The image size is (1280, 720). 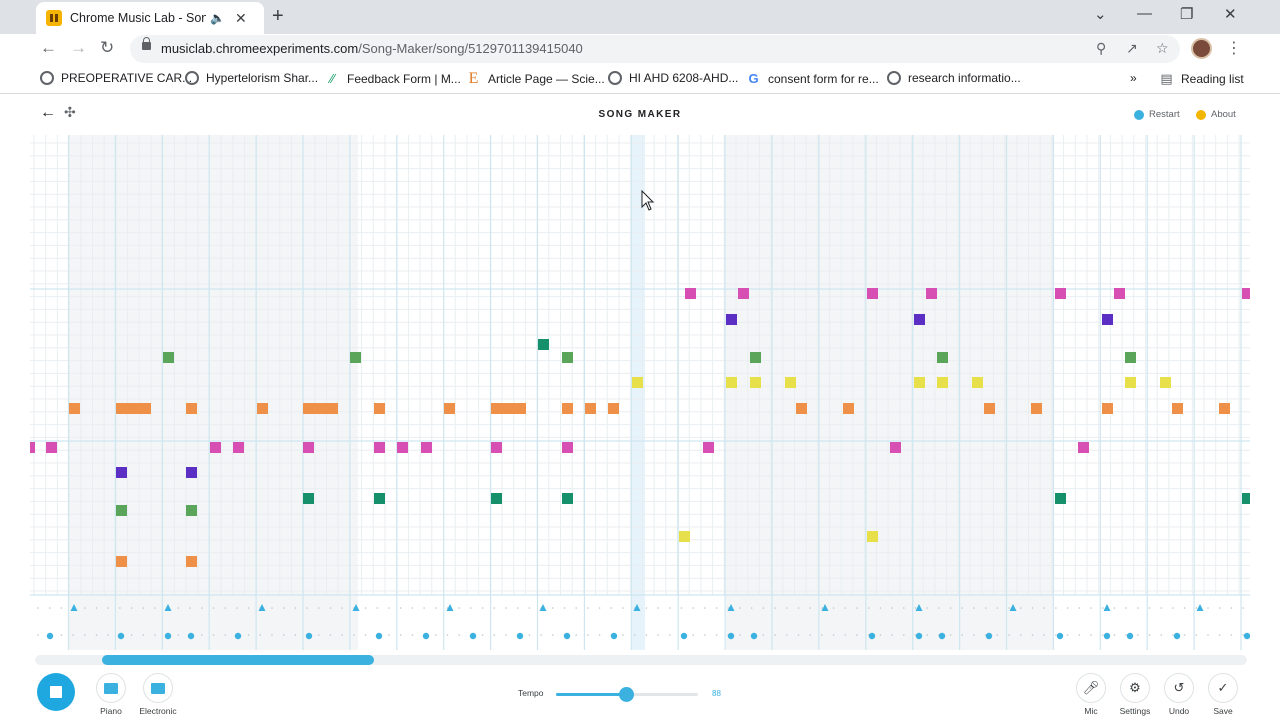 I want to click on forward-icon: →, so click(x=78, y=47).